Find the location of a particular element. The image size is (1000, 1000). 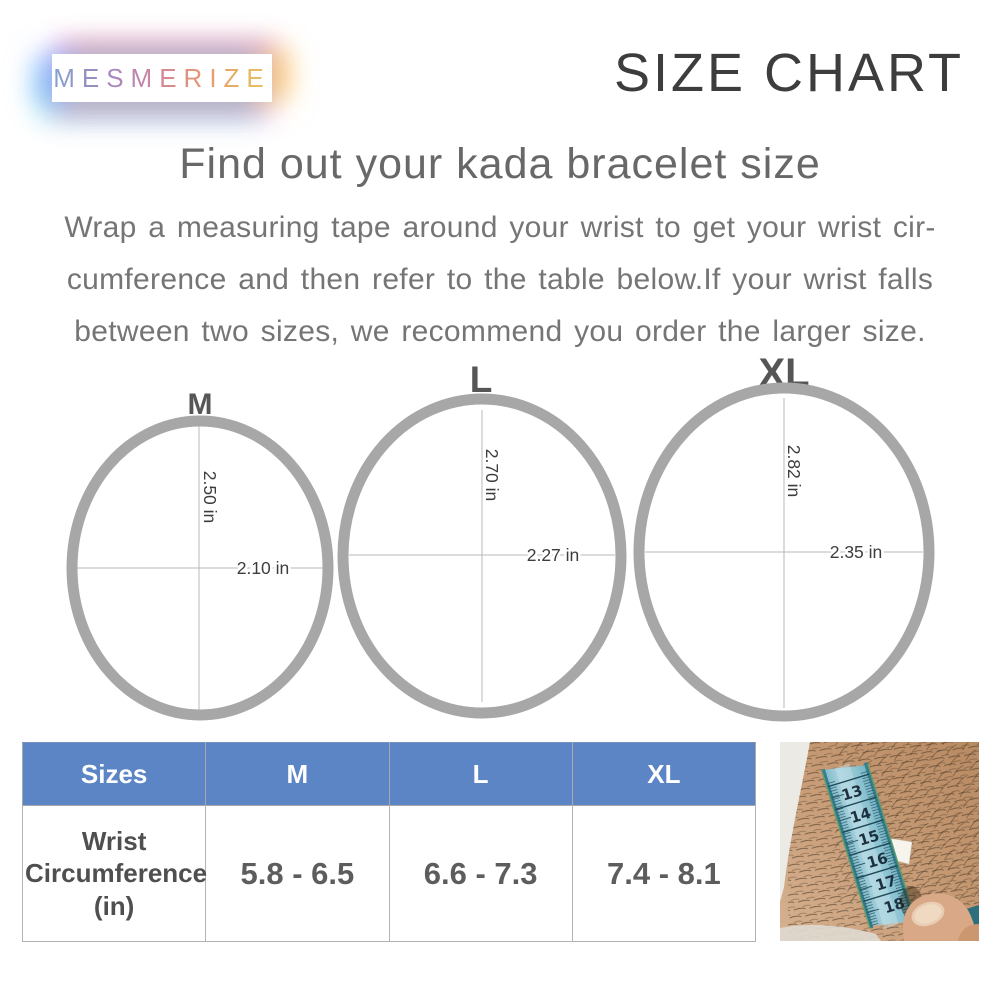

table-header-row: Sizes M L XL is located at coordinates (389, 774).